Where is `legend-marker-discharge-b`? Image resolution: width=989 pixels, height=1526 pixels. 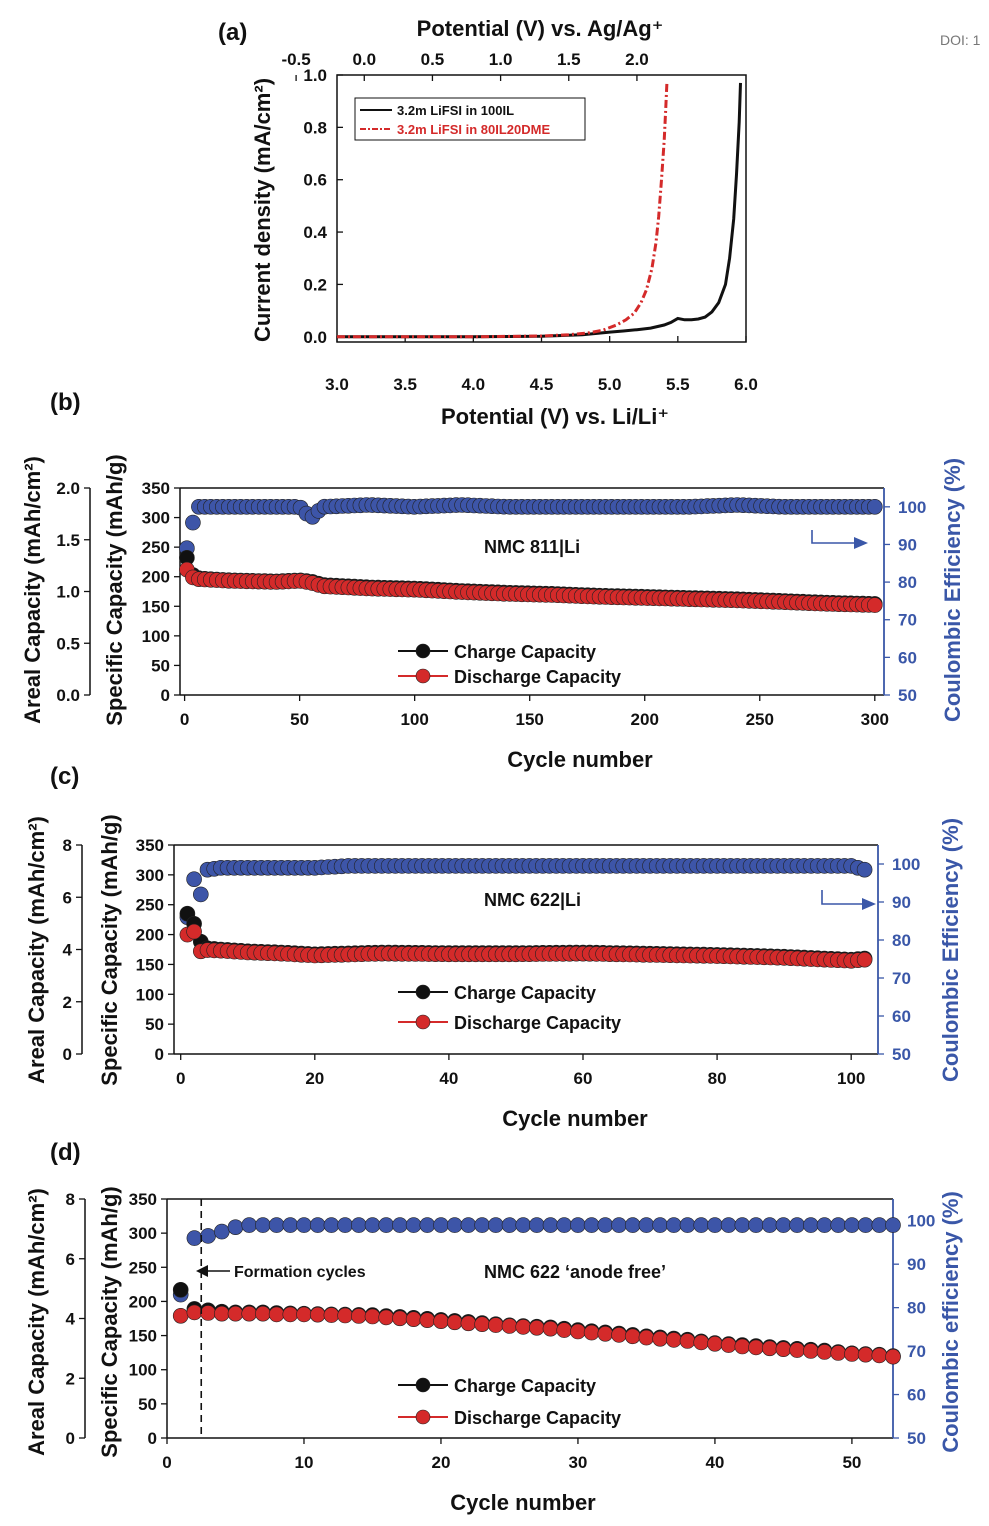 legend-marker-discharge-b is located at coordinates (423, 676).